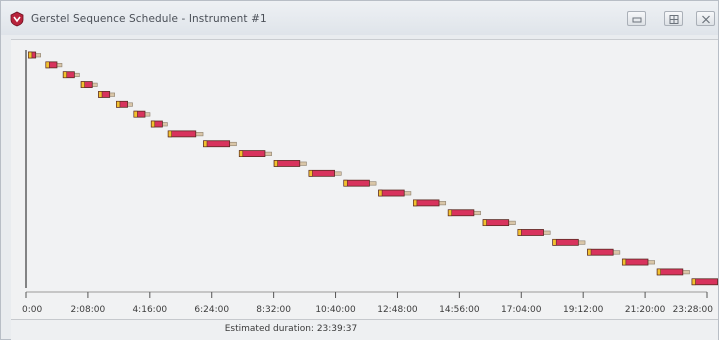 The height and width of the screenshot is (340, 719). Describe the element at coordinates (17, 19) in the screenshot. I see `gerstel-logo-icon` at that location.